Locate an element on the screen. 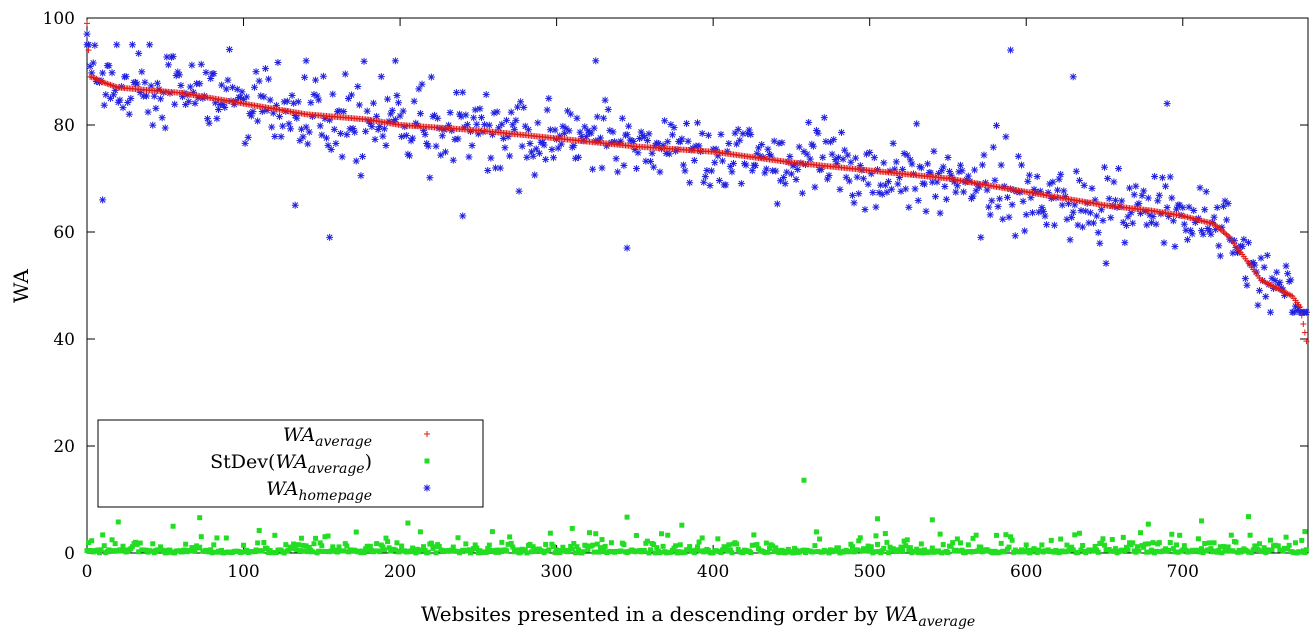  y-tick-label: 60 is located at coordinates (64, 233).